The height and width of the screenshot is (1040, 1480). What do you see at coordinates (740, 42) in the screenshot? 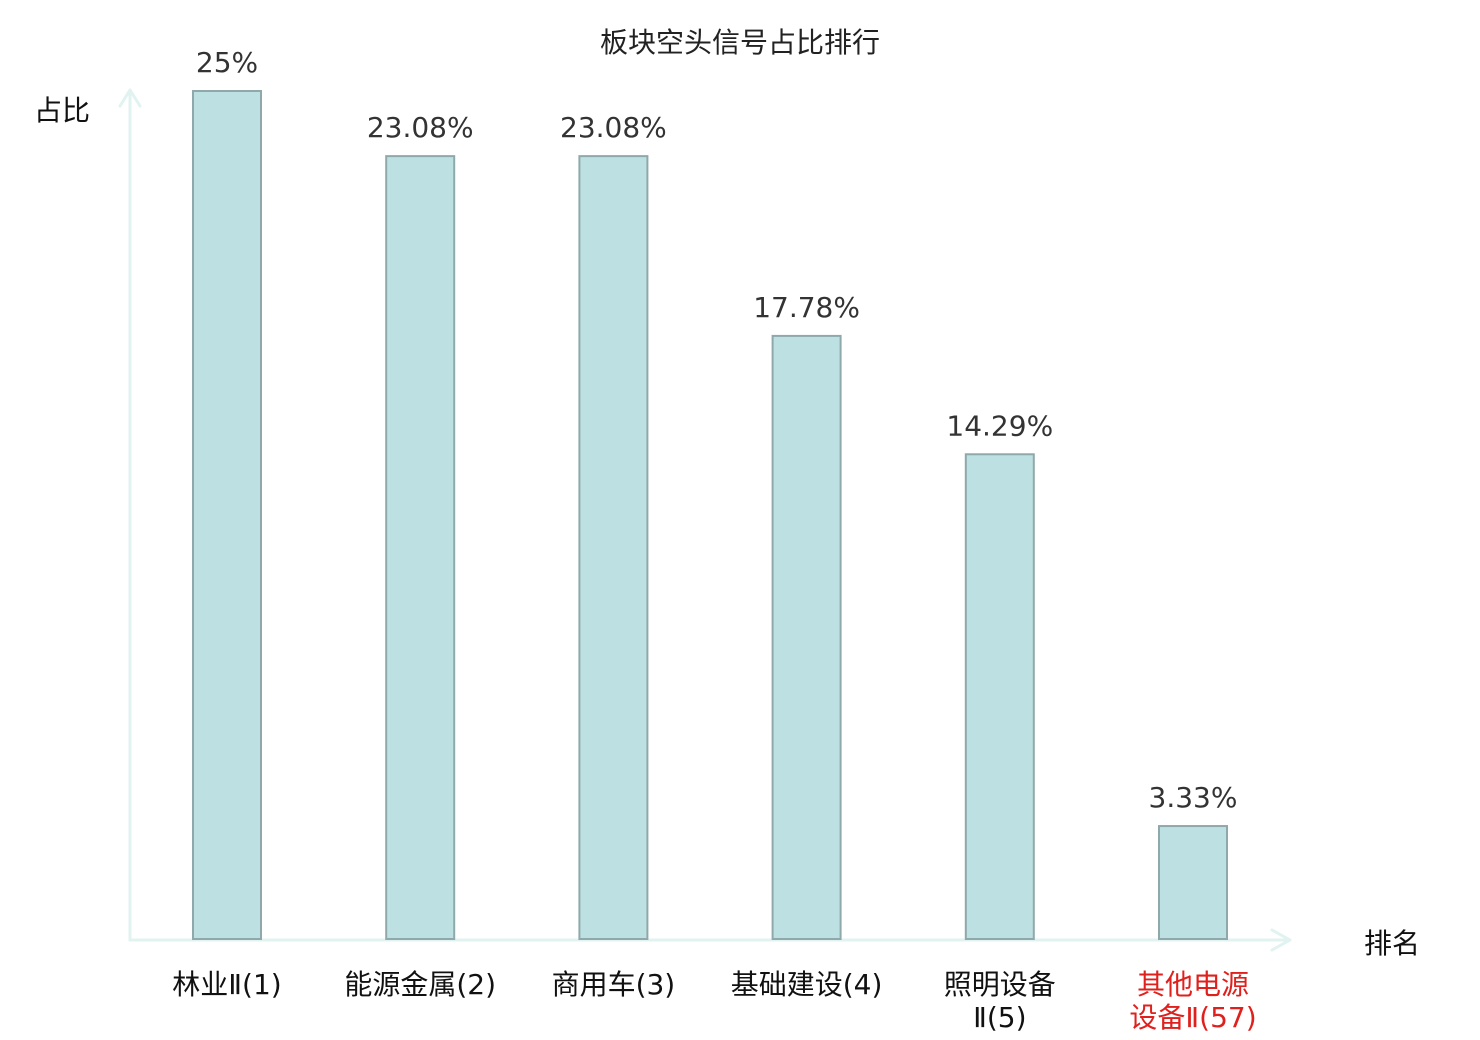
I see `chart-title: 板块空头信号占比排行` at bounding box center [740, 42].